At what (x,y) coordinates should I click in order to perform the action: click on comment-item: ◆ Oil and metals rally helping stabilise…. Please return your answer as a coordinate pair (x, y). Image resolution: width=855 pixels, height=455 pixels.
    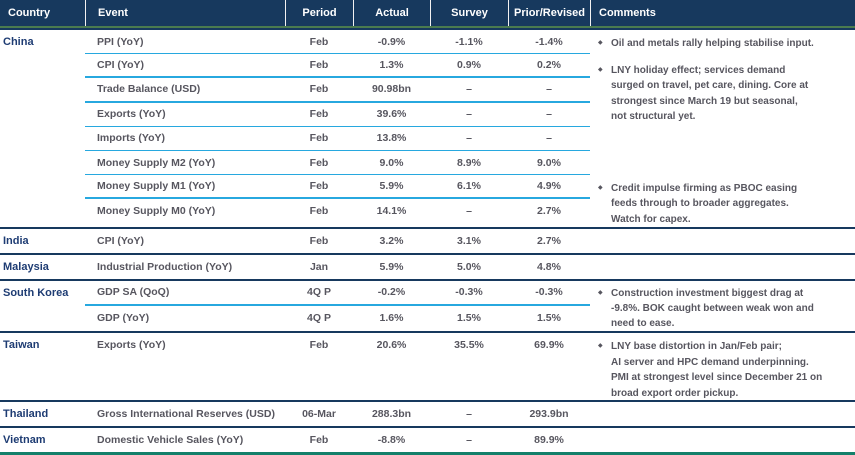
    Looking at the image, I should click on (724, 44).